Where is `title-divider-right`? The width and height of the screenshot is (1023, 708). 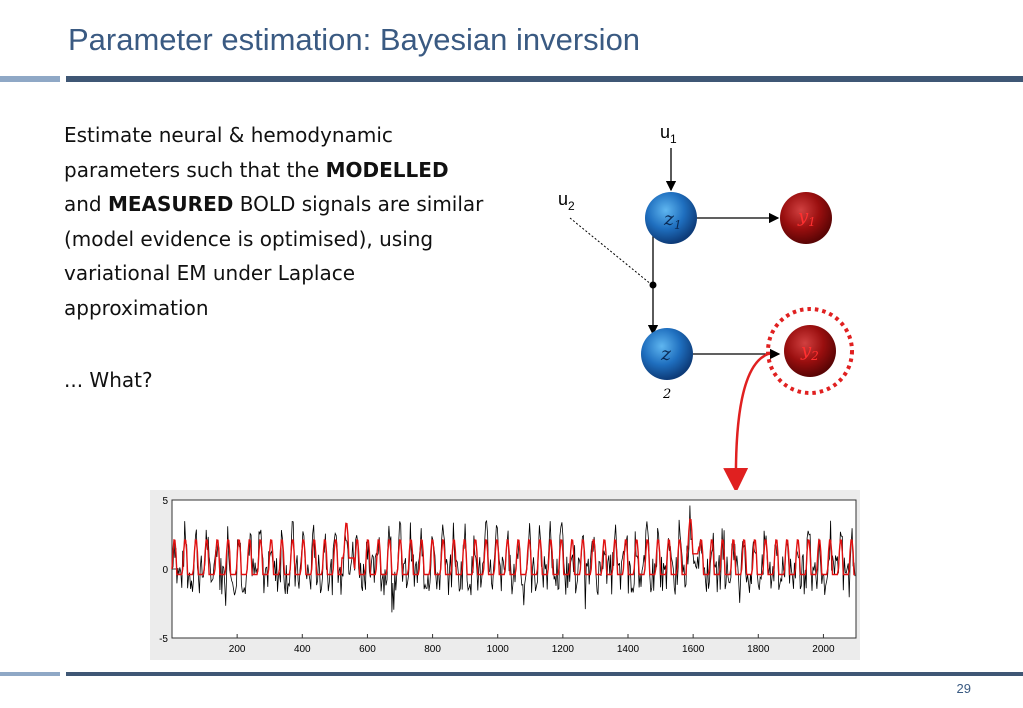 title-divider-right is located at coordinates (544, 79).